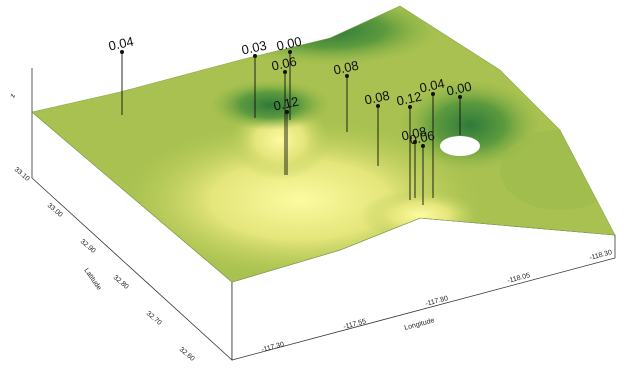 The width and height of the screenshot is (624, 369). What do you see at coordinates (88, 246) in the screenshot?
I see `y-tick-label: 32.90` at bounding box center [88, 246].